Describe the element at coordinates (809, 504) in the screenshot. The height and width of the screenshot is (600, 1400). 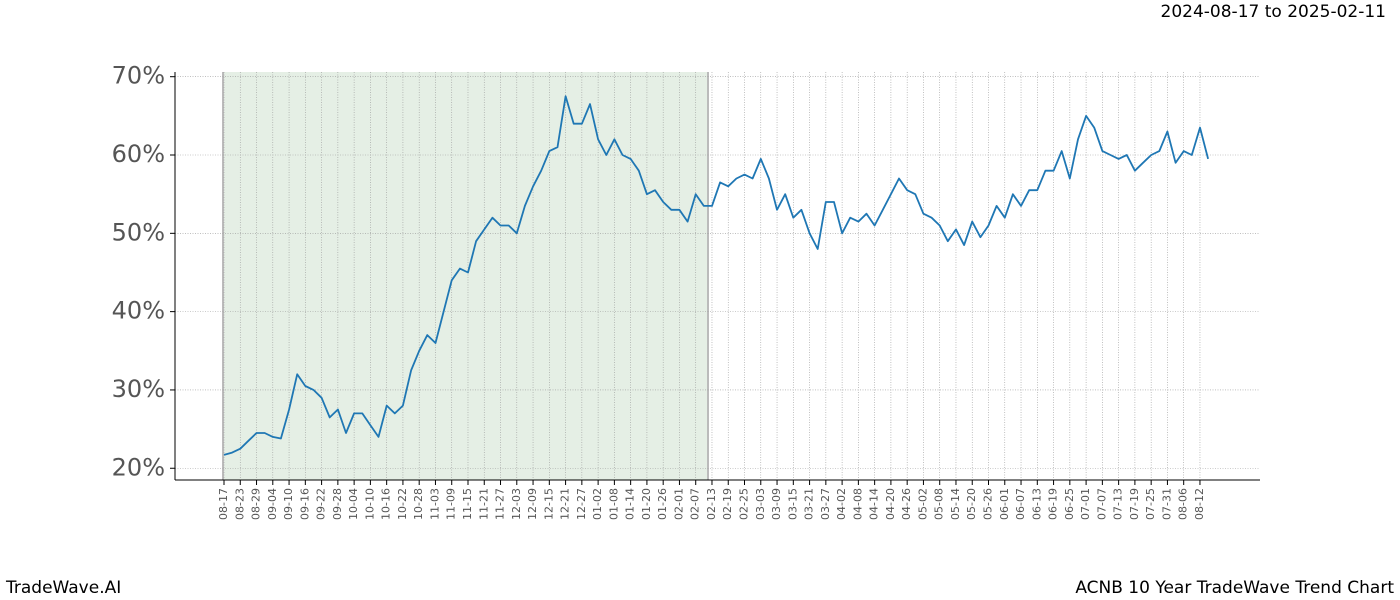
I see `x-tick-label: 03-21` at that location.